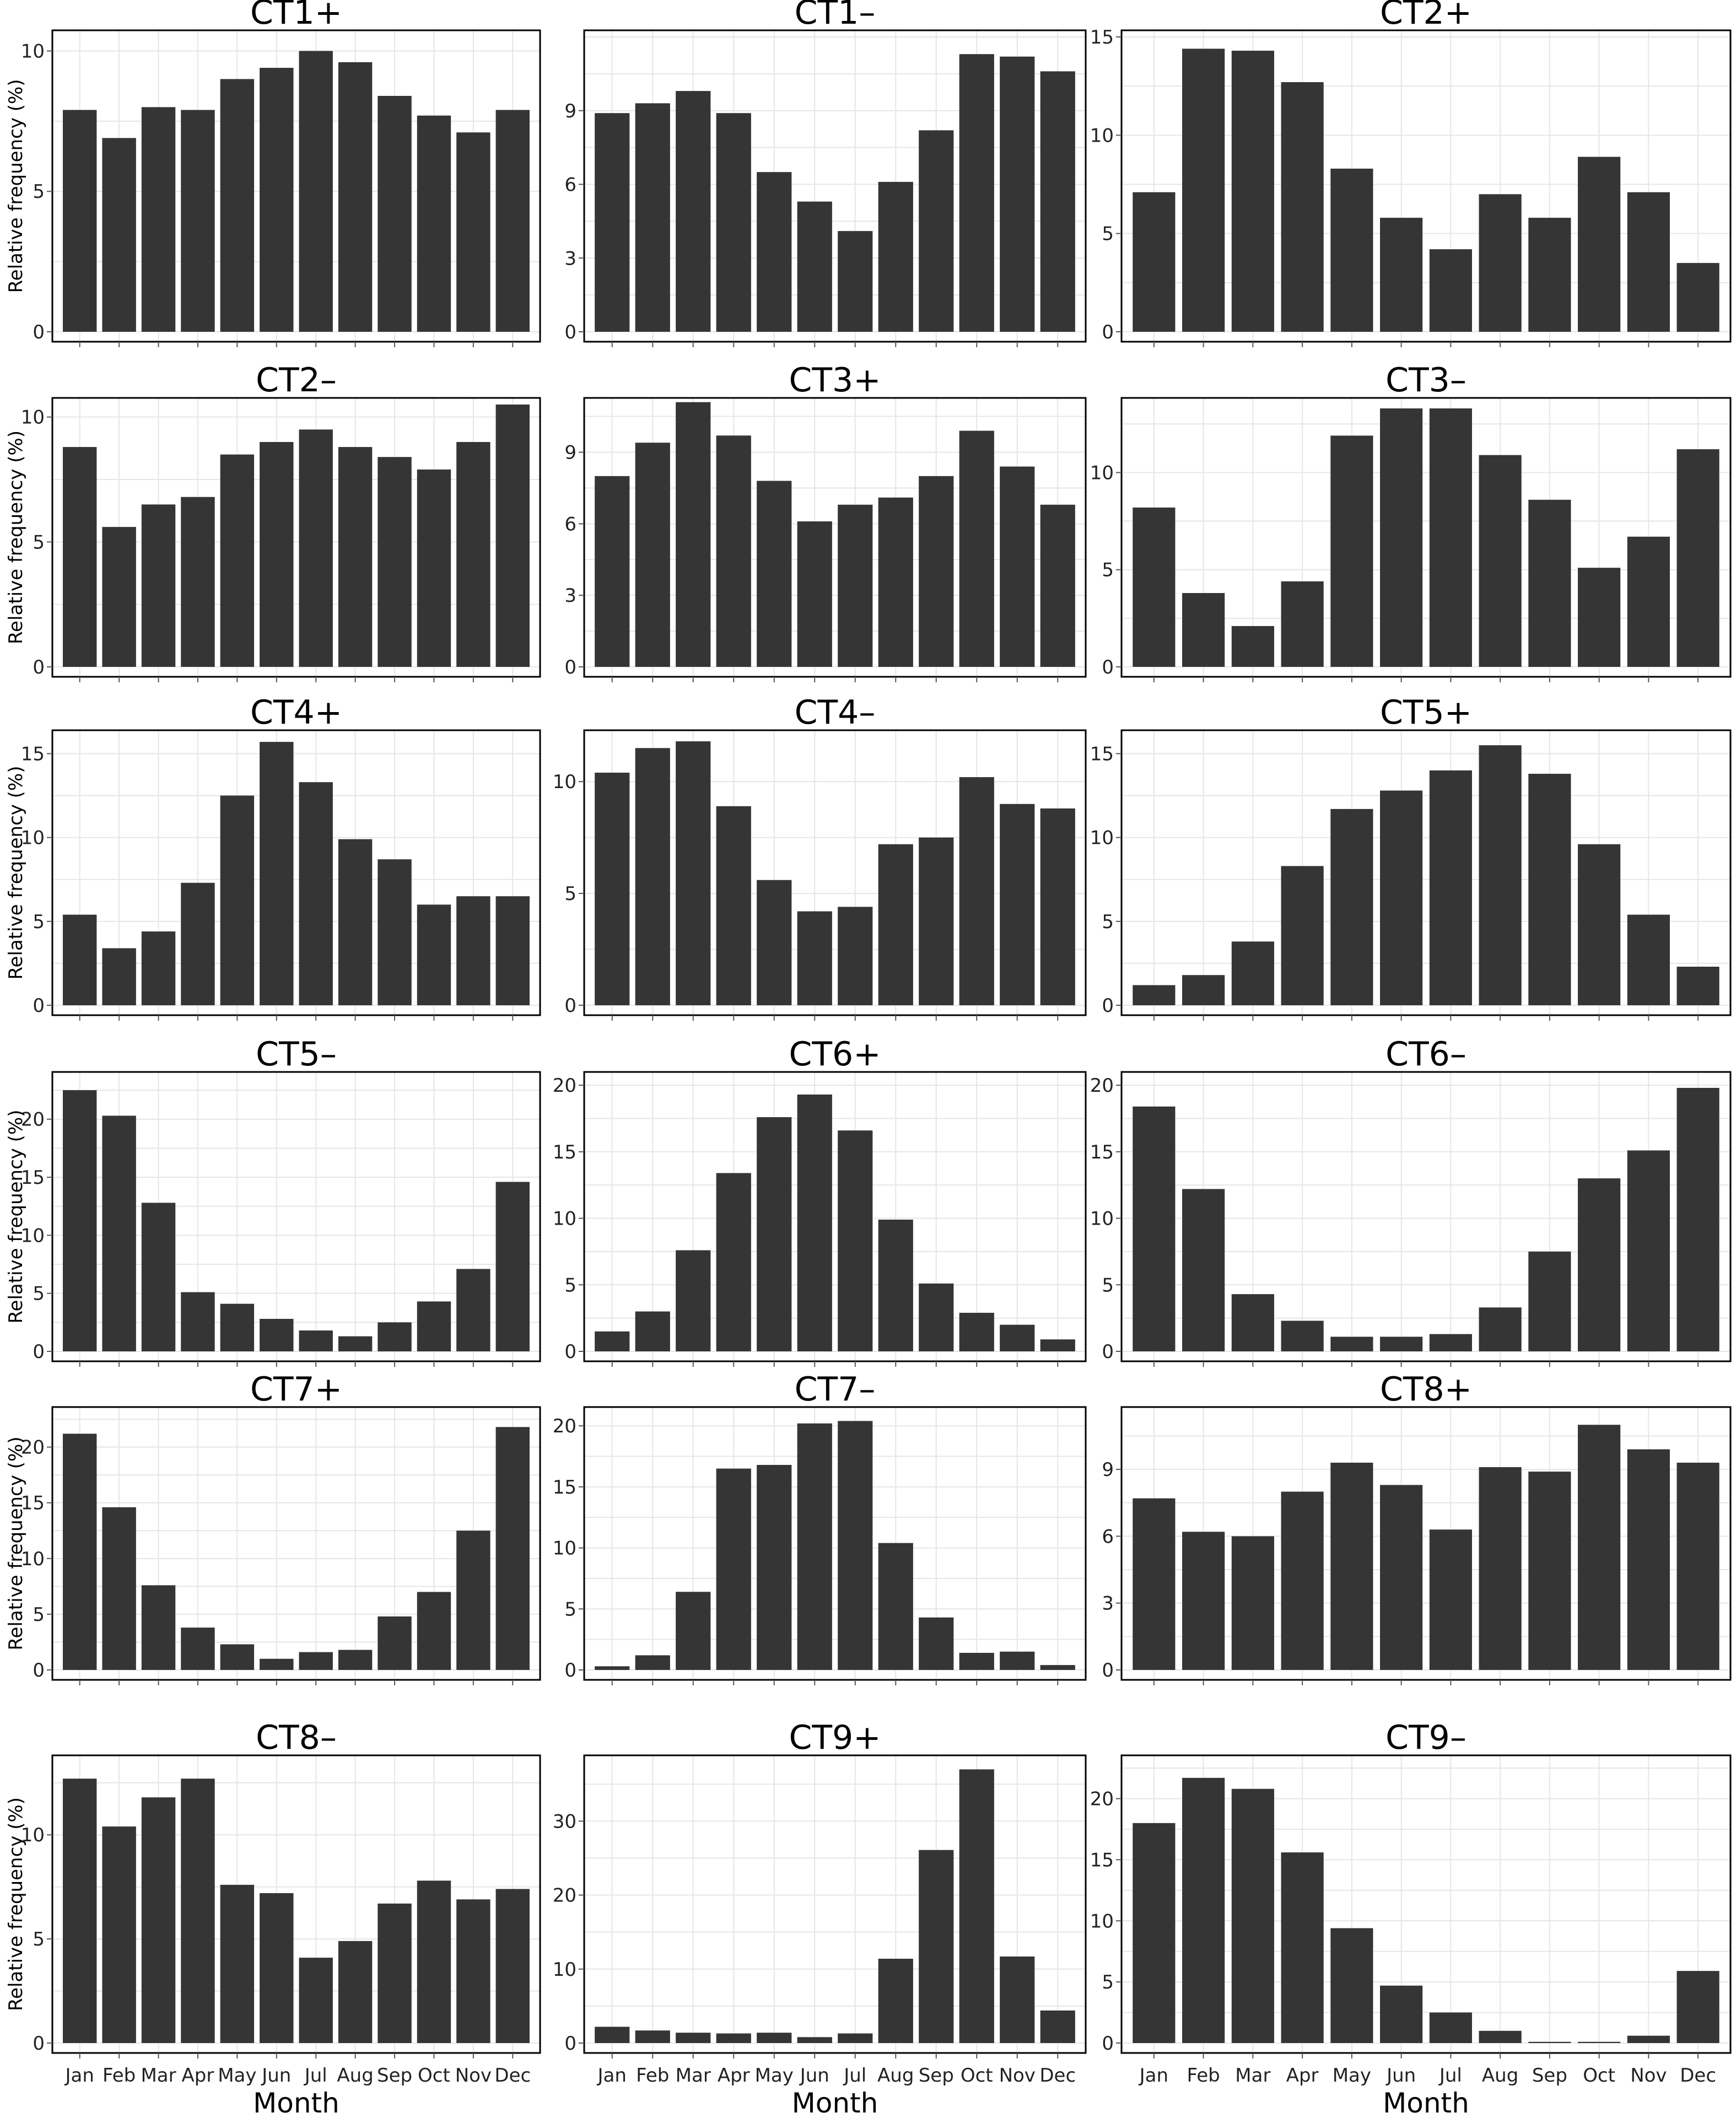  What do you see at coordinates (1411, 521) in the screenshot?
I see `chart-panel-ct3minus: 0 5 10 CT3–` at bounding box center [1411, 521].